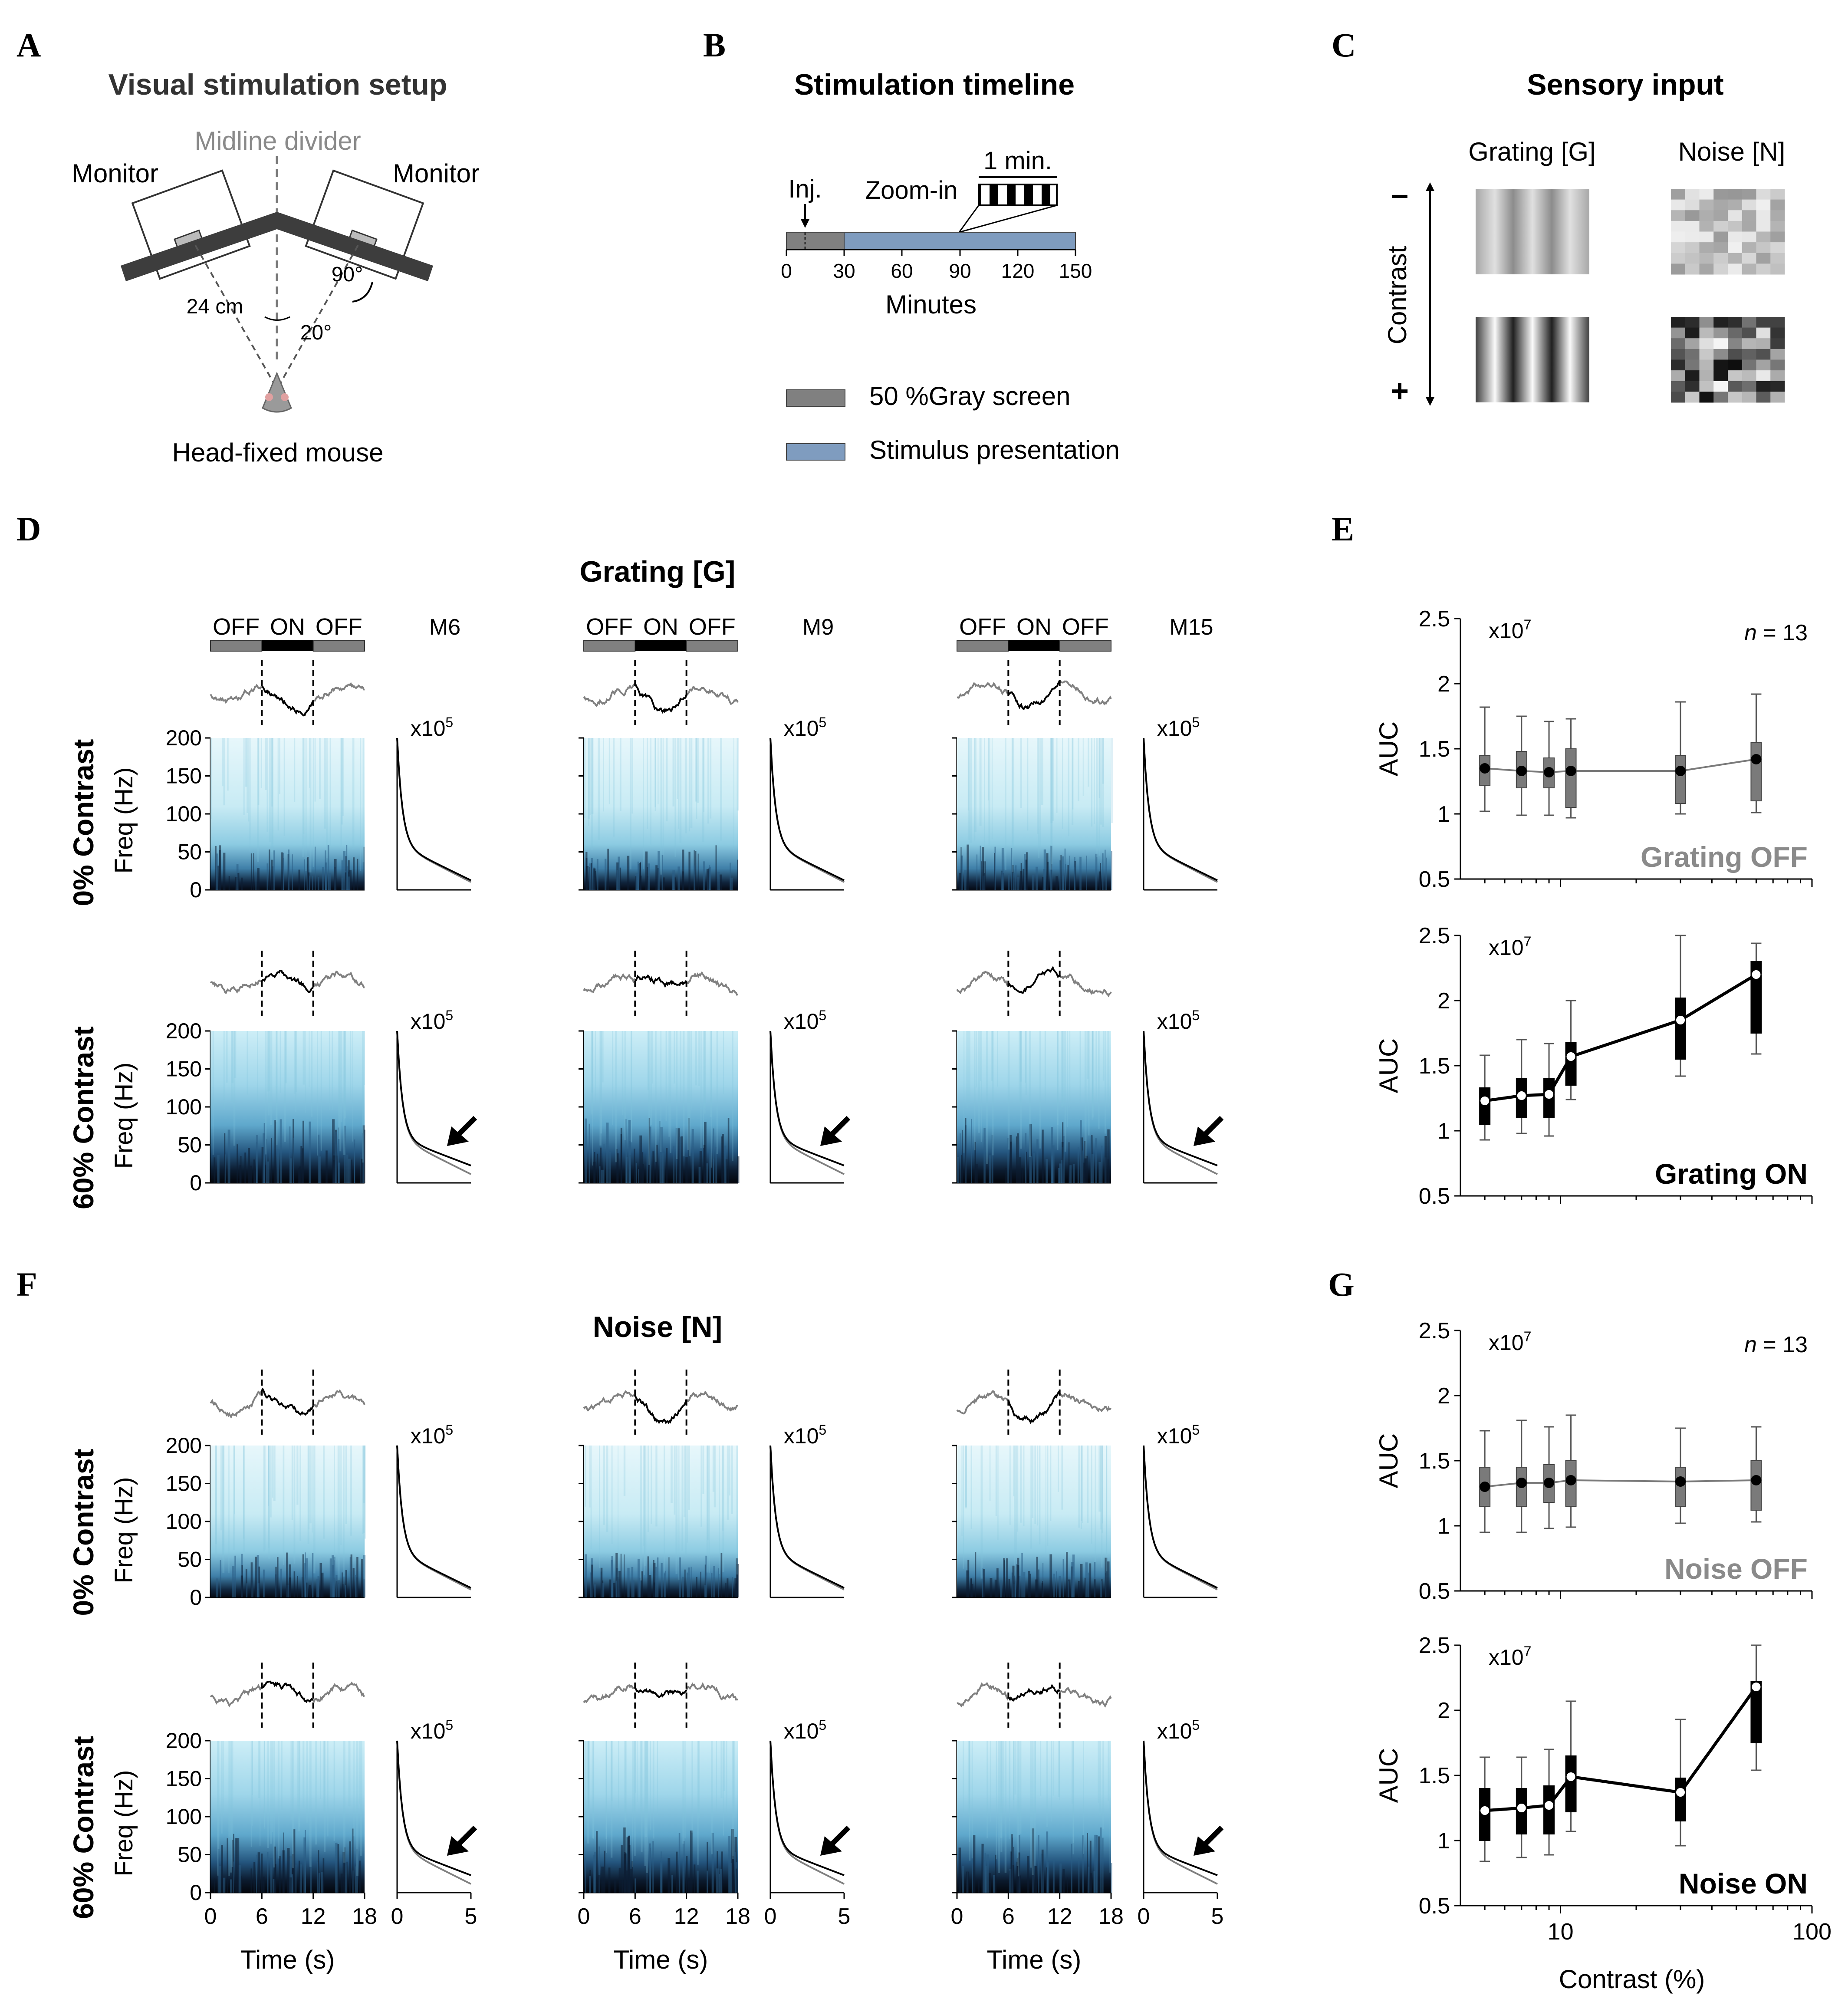 The width and height of the screenshot is (1848, 2012). I want to click on timeline-tick: 150, so click(1075, 271).